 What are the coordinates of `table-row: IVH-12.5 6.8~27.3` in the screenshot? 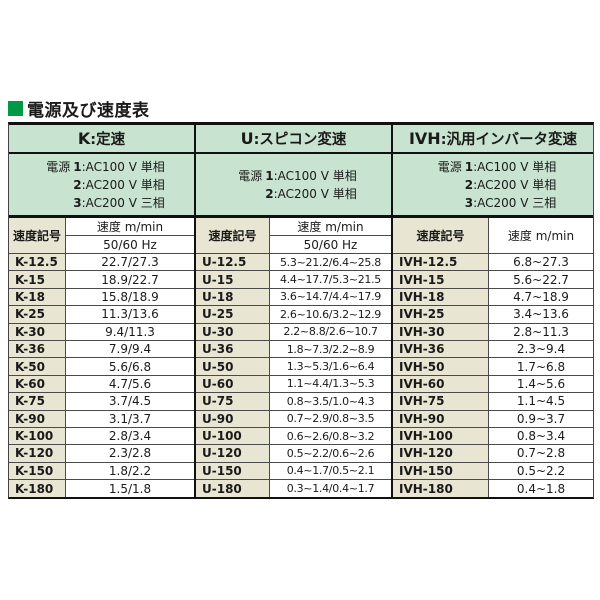 It's located at (493, 263).